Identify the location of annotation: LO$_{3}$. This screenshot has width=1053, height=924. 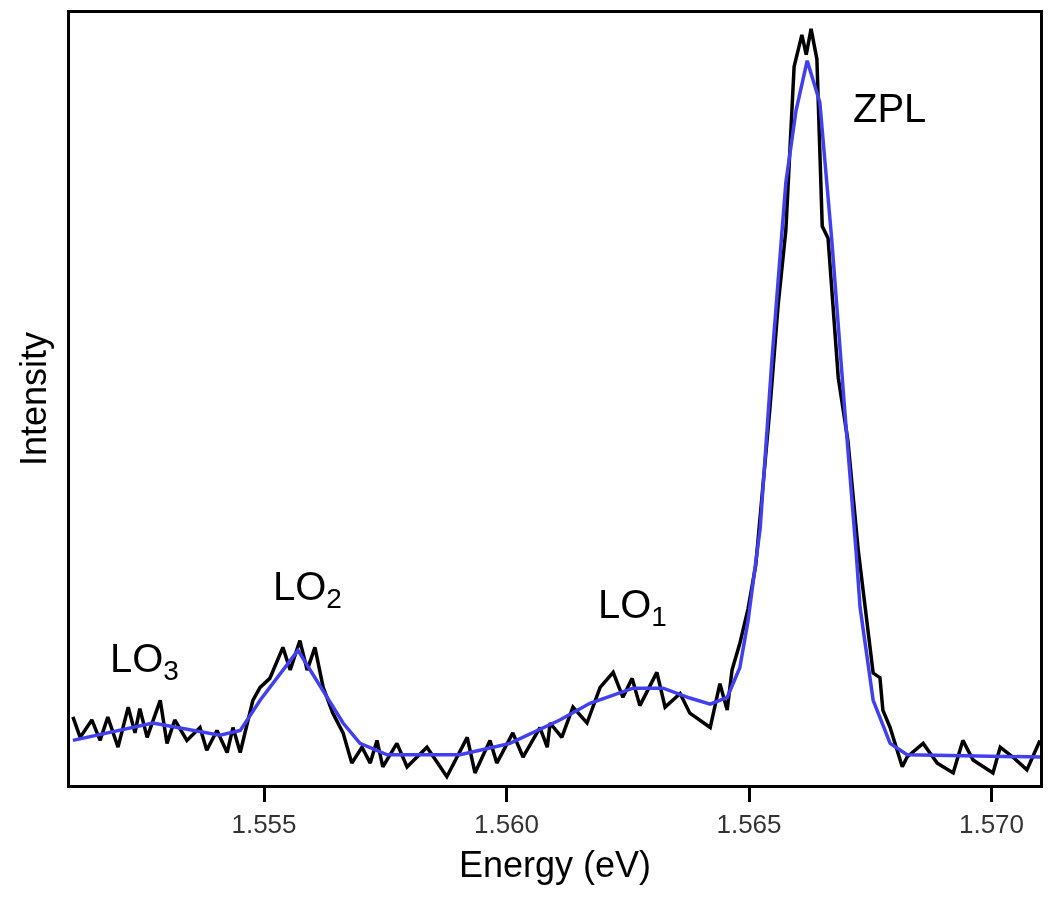
(144, 661).